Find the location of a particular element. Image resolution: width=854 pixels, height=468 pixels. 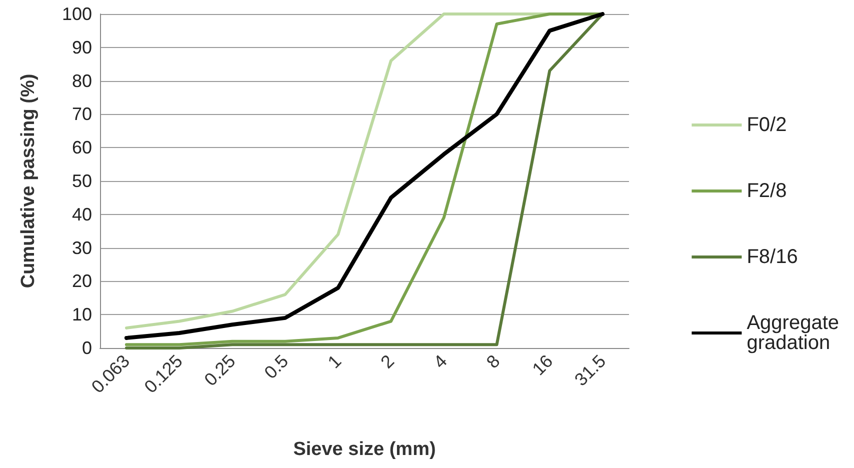

x-tick-label: 0.25 is located at coordinates (220, 370).